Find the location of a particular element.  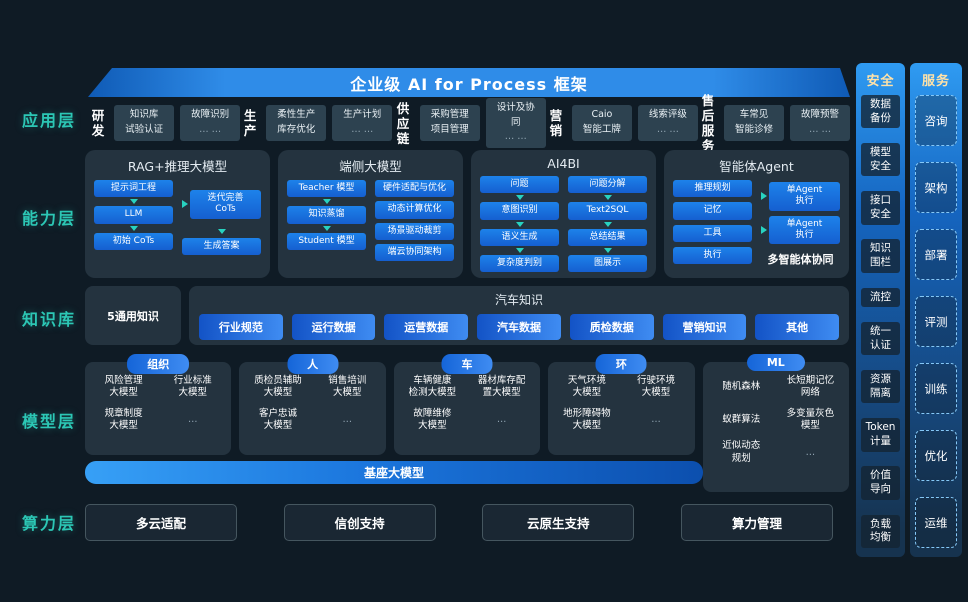

model-group-tag: 组织 is located at coordinates (158, 364).